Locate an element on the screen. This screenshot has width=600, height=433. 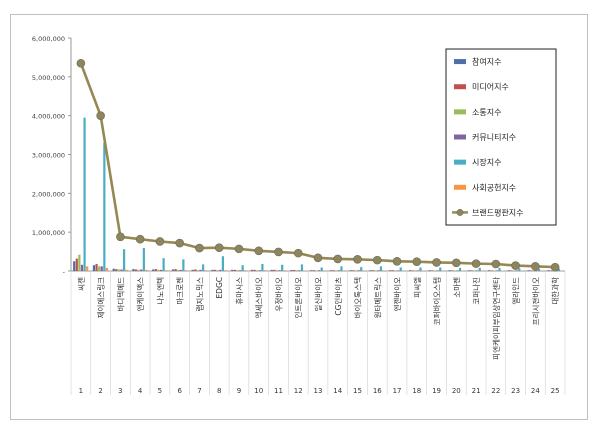
x-tick-label: 랩지노믹스 is located at coordinates (199, 294).